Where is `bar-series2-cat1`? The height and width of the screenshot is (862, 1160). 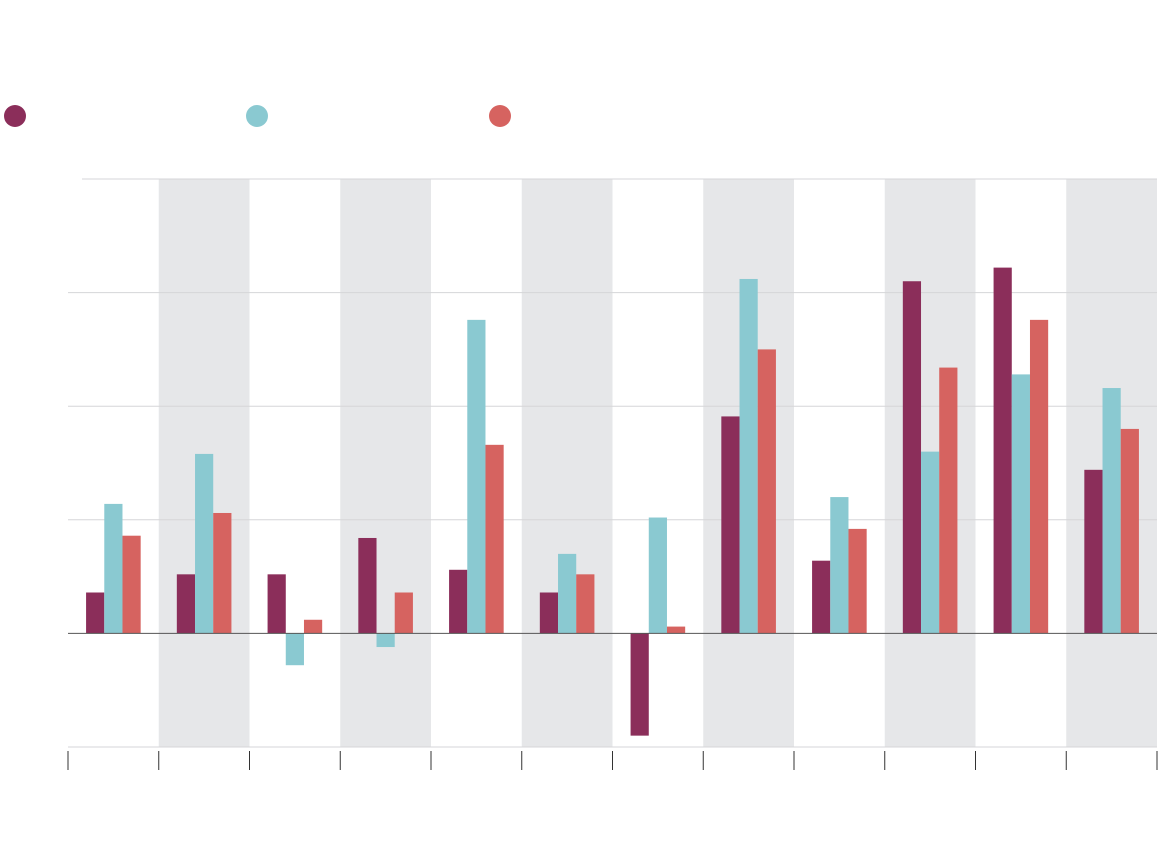 bar-series2-cat1 is located at coordinates (113, 568).